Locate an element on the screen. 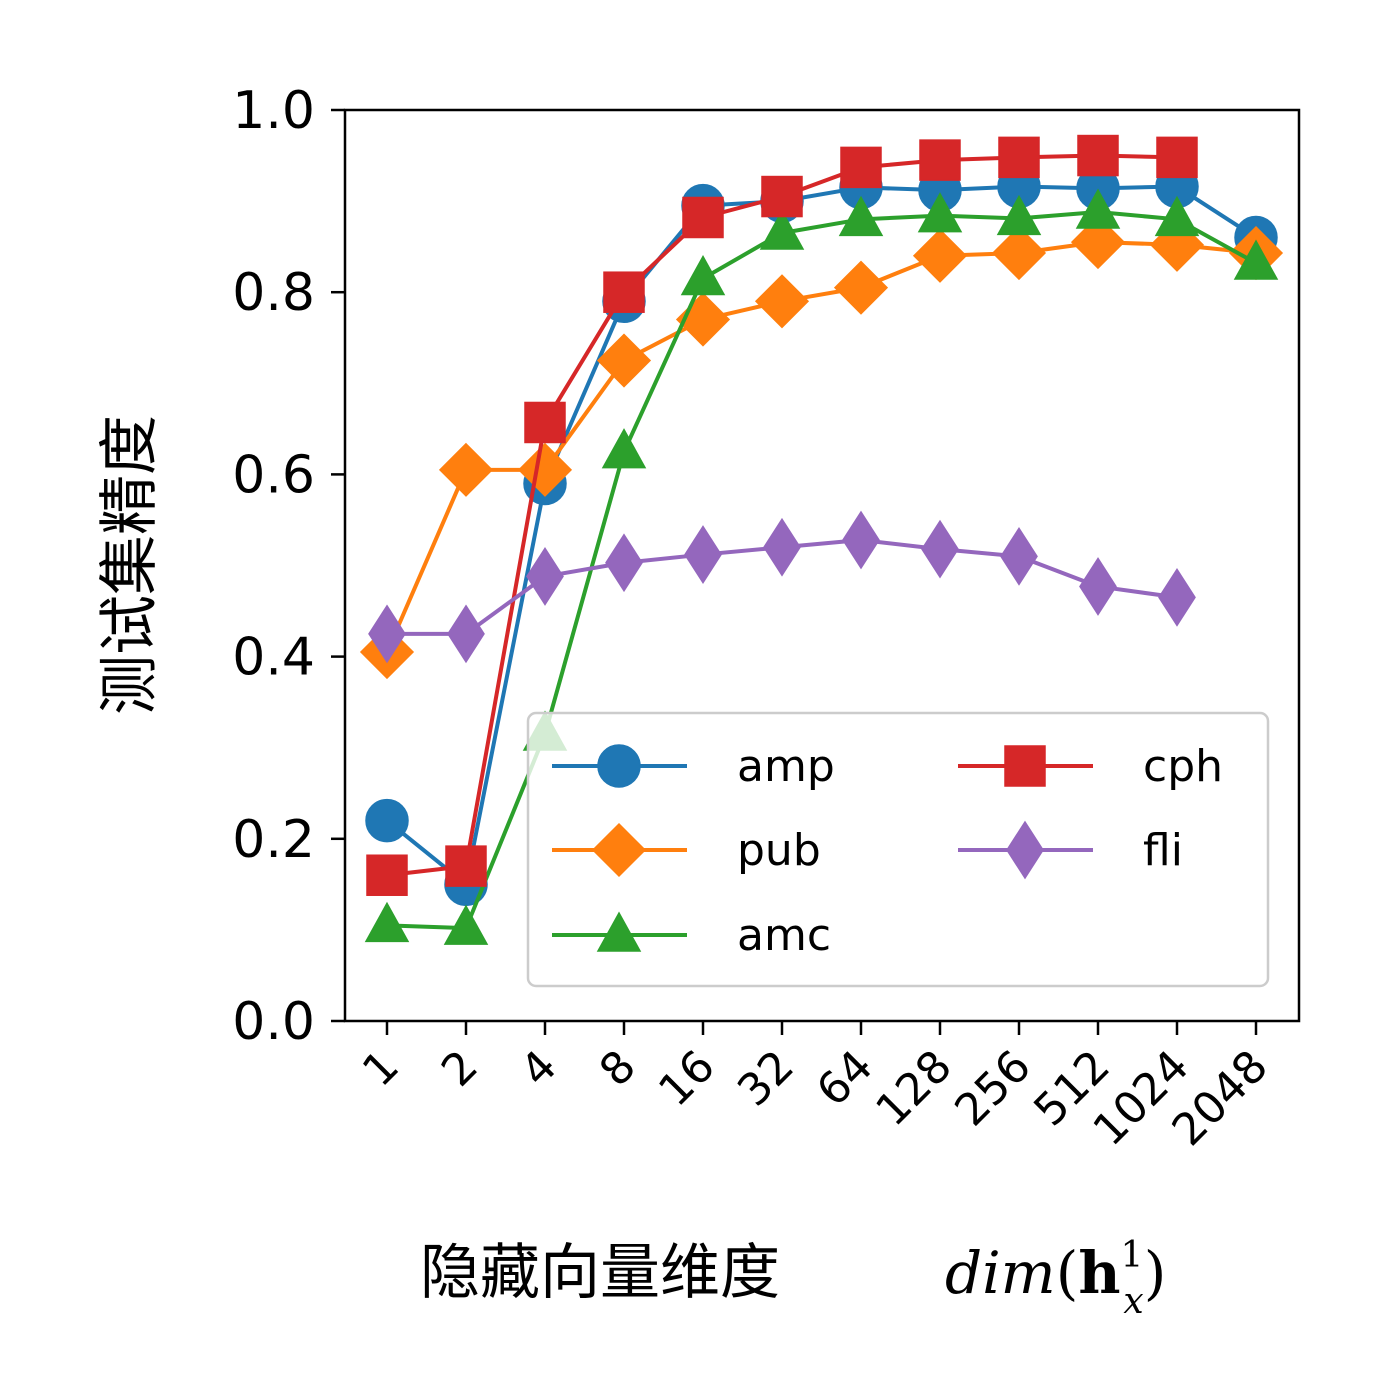  y-axis-label: 测试集精度 is located at coordinates (130, 565).